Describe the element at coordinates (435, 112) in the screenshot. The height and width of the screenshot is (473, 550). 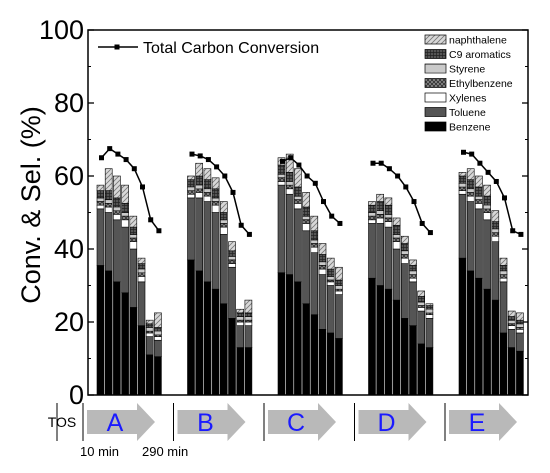
I see `legend-swatch-toluene` at that location.